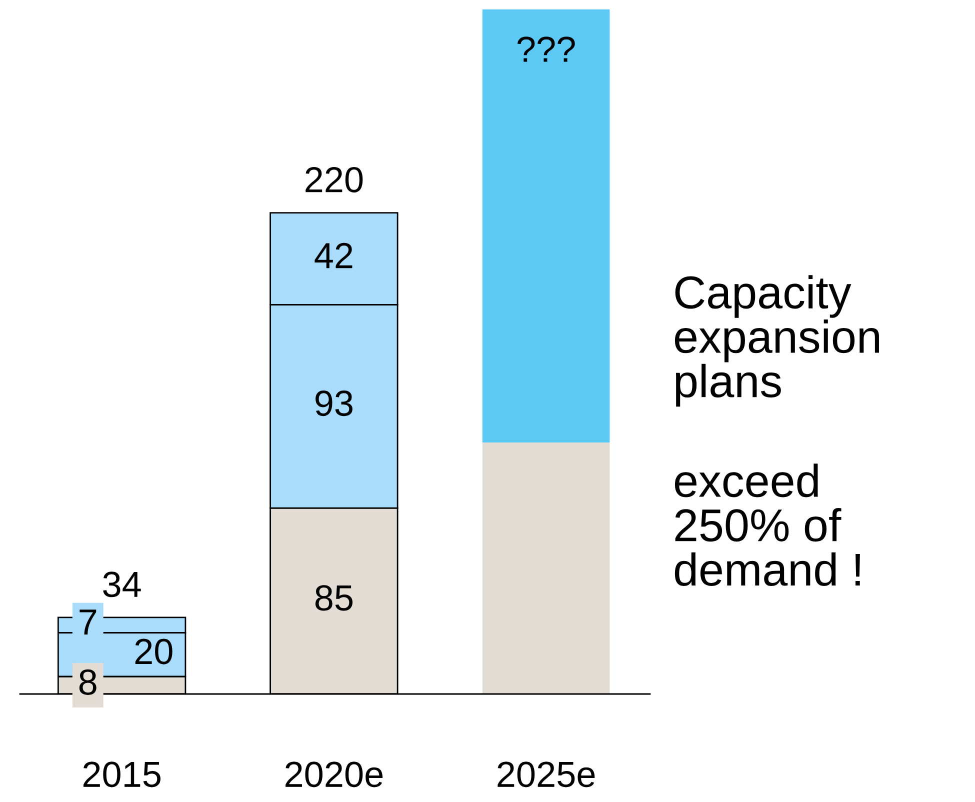 This screenshot has width=975, height=802. I want to click on data-label: 8, so click(87, 682).